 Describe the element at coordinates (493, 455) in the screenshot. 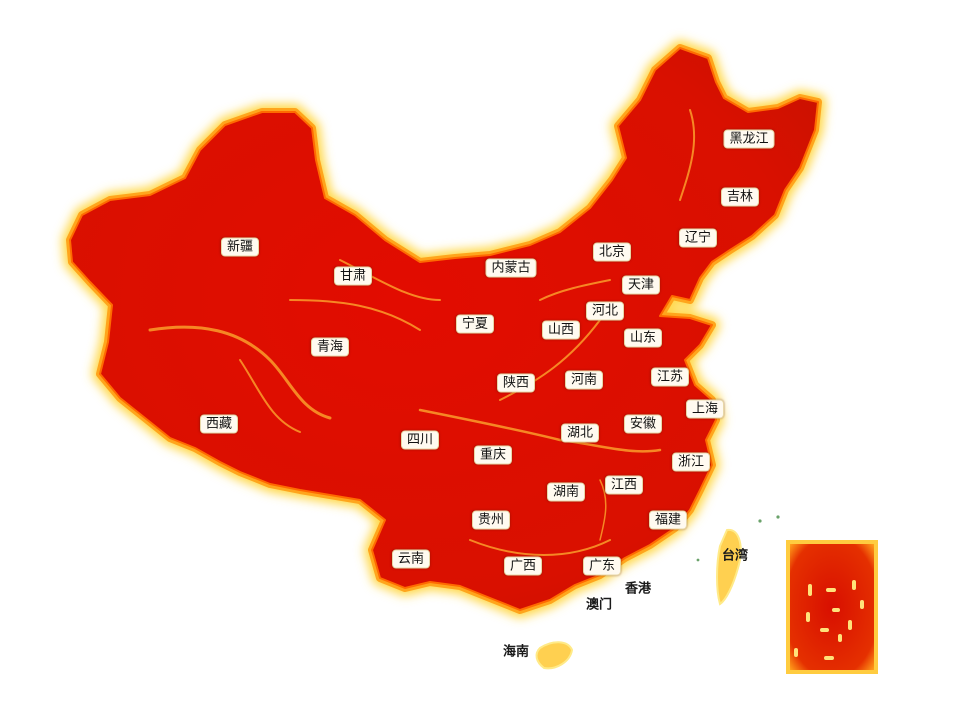

I see `label-chongqing: 重庆` at that location.